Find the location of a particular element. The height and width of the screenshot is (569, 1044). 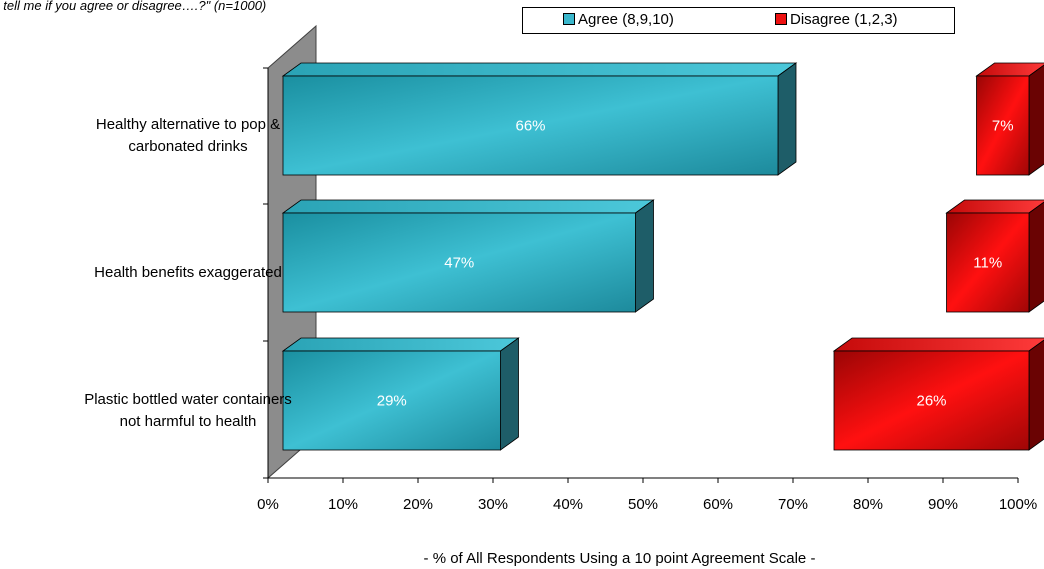

disagree-data-label: 26% is located at coordinates (931, 401).